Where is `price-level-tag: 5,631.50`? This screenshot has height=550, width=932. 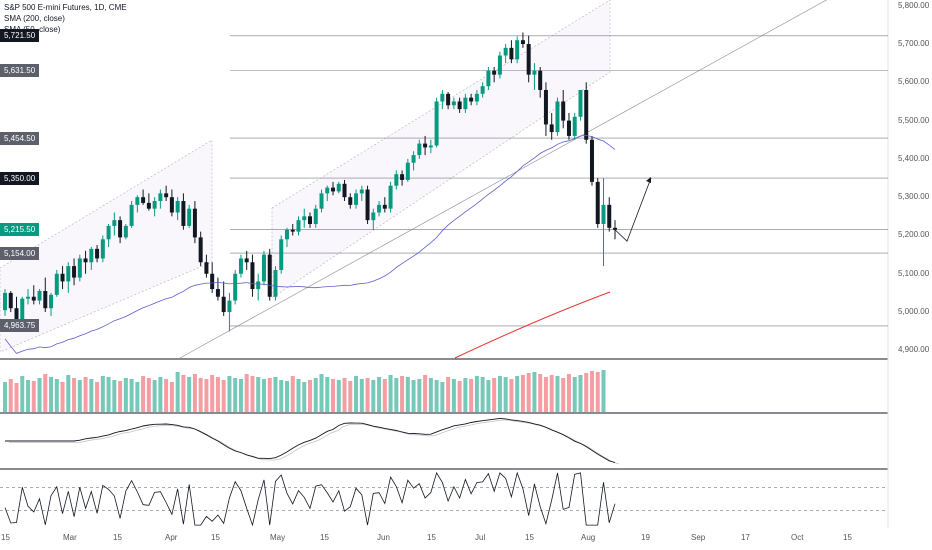 price-level-tag: 5,631.50 is located at coordinates (20, 70).